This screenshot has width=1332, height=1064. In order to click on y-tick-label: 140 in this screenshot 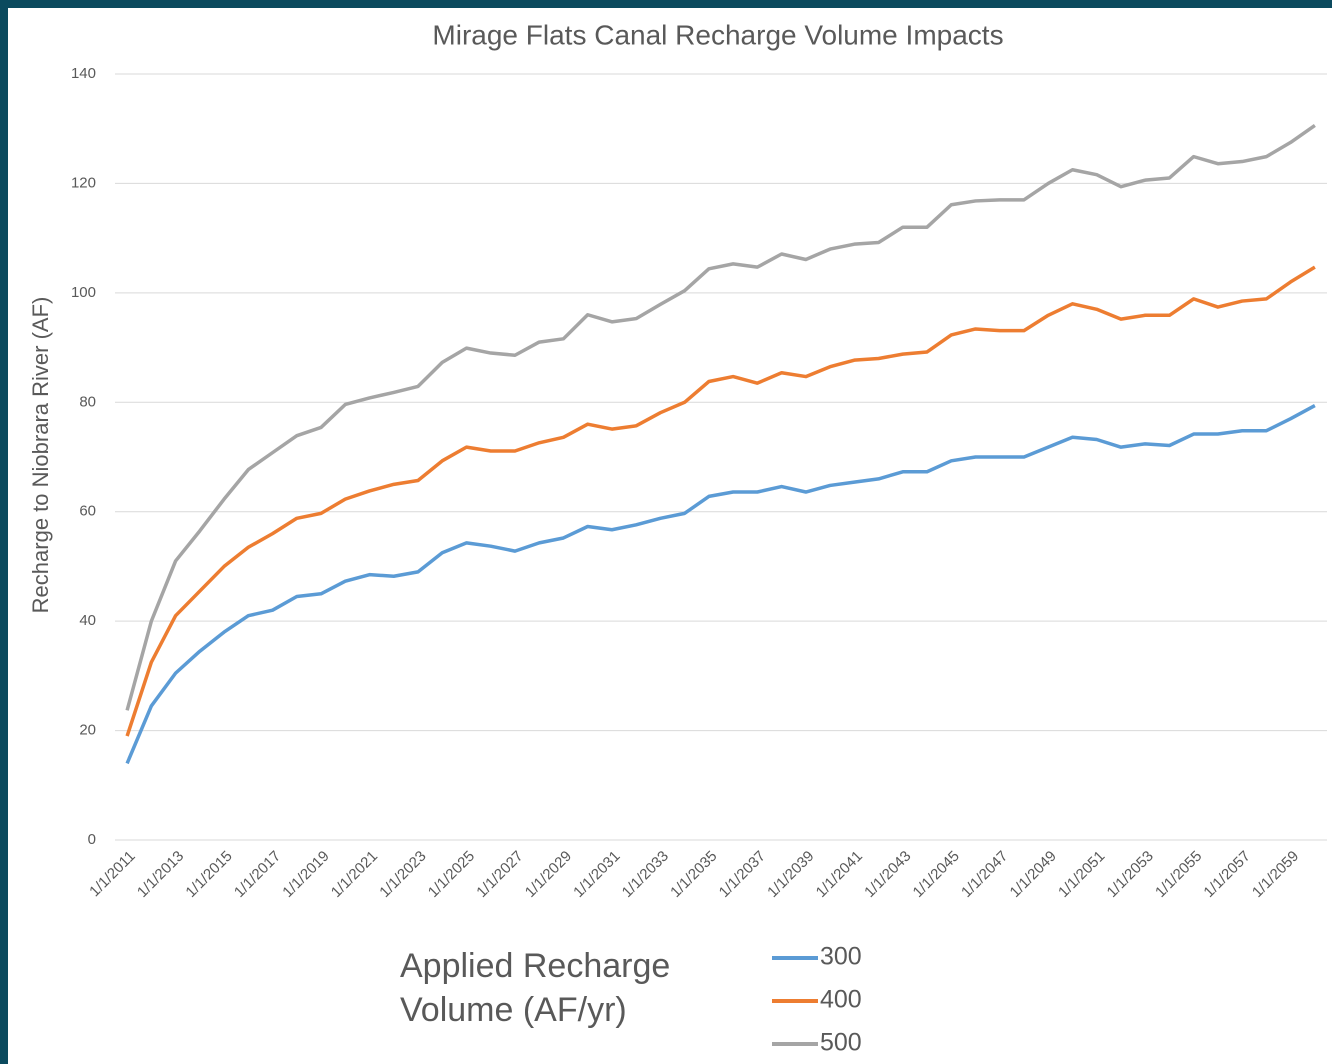, I will do `click(83, 73)`.